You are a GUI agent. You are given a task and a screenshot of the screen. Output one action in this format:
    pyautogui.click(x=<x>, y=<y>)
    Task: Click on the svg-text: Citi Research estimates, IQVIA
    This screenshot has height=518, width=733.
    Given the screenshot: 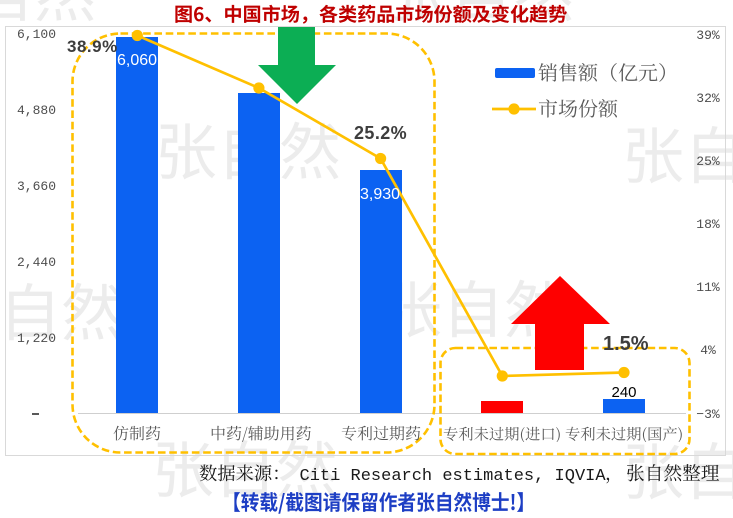 What is the action you would take?
    pyautogui.click(x=453, y=476)
    